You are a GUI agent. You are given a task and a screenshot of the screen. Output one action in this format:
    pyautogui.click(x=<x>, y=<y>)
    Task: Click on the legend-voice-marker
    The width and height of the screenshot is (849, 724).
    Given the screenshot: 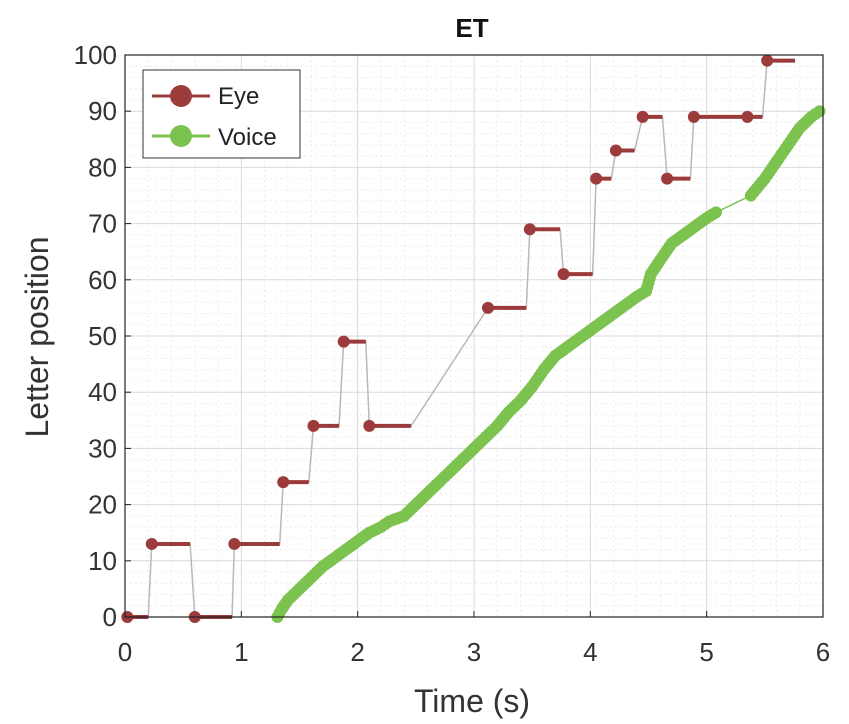 What is the action you would take?
    pyautogui.click(x=181, y=136)
    